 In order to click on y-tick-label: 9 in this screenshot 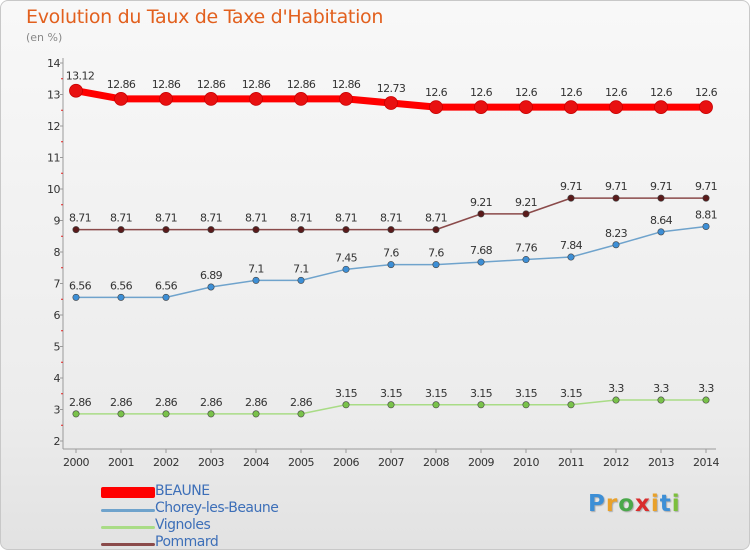, I will do `click(57, 221)`.